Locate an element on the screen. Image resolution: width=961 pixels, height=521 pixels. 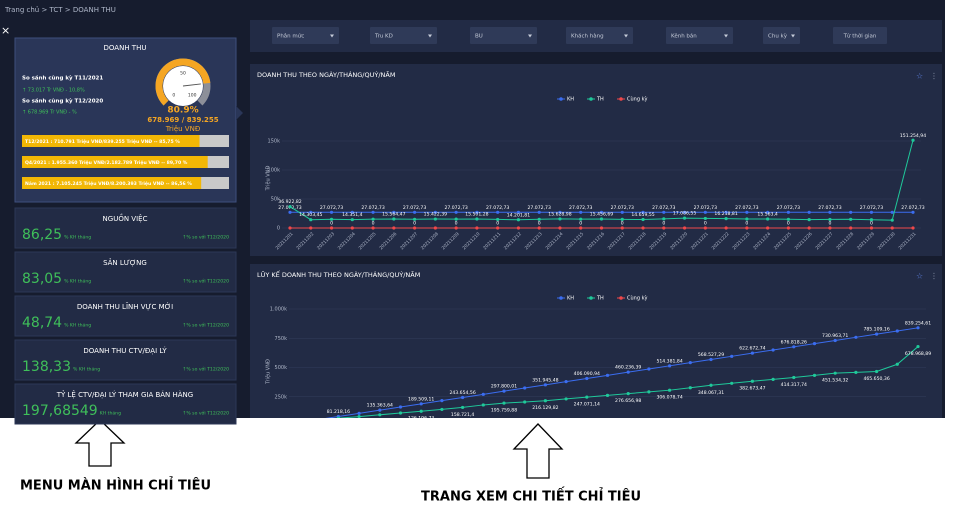
legend-dot is located at coordinates (621, 298).